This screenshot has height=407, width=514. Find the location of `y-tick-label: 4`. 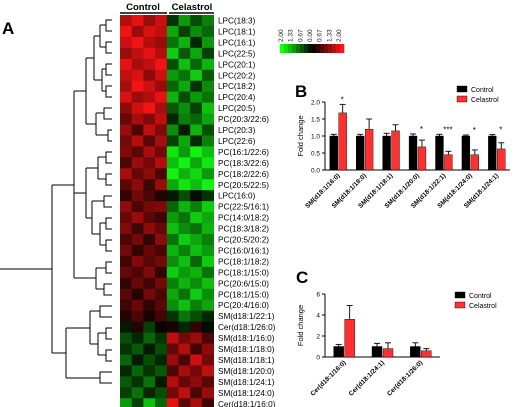

y-tick-label: 4 is located at coordinates (318, 316).